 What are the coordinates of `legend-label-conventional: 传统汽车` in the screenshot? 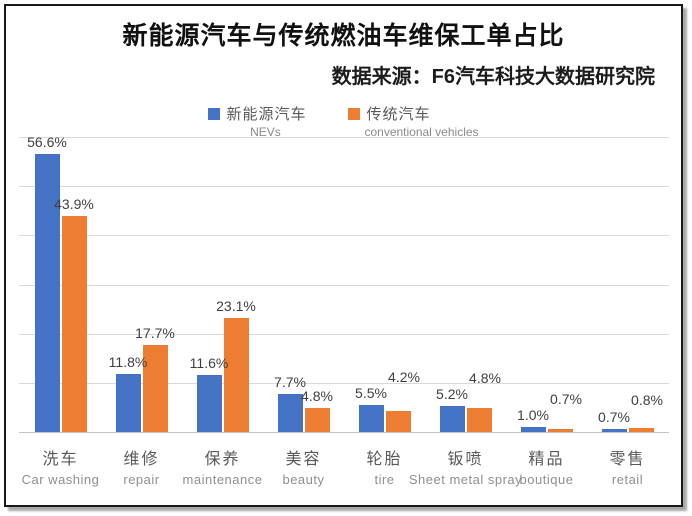 It's located at (398, 114).